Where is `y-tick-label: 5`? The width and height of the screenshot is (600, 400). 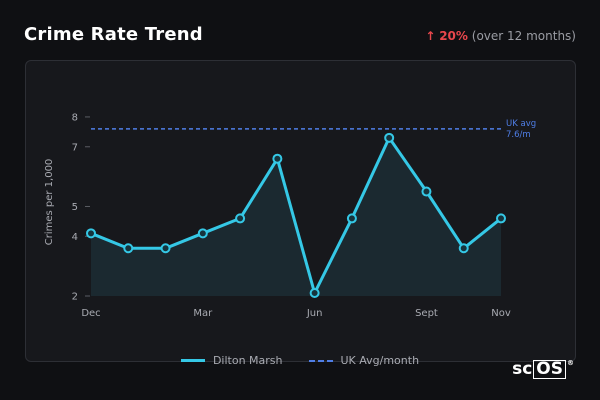
y-tick-label: 5 is located at coordinates (75, 207).